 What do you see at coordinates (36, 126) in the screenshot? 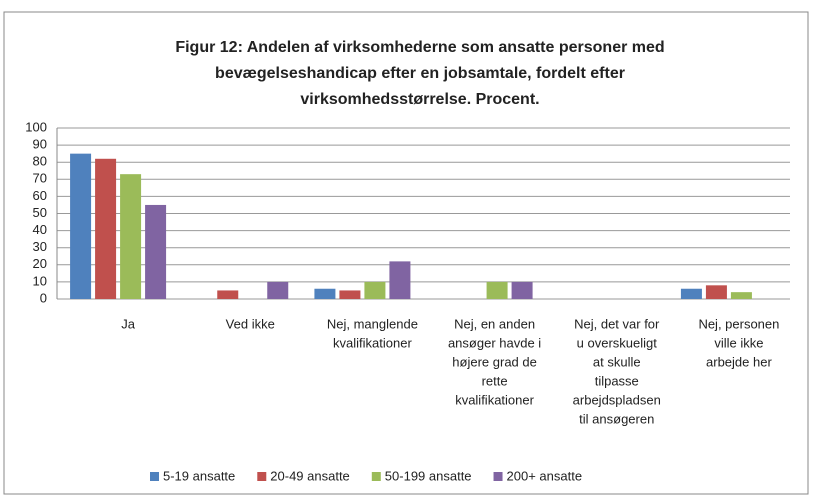
I see `y-tick-label: 100` at bounding box center [36, 126].